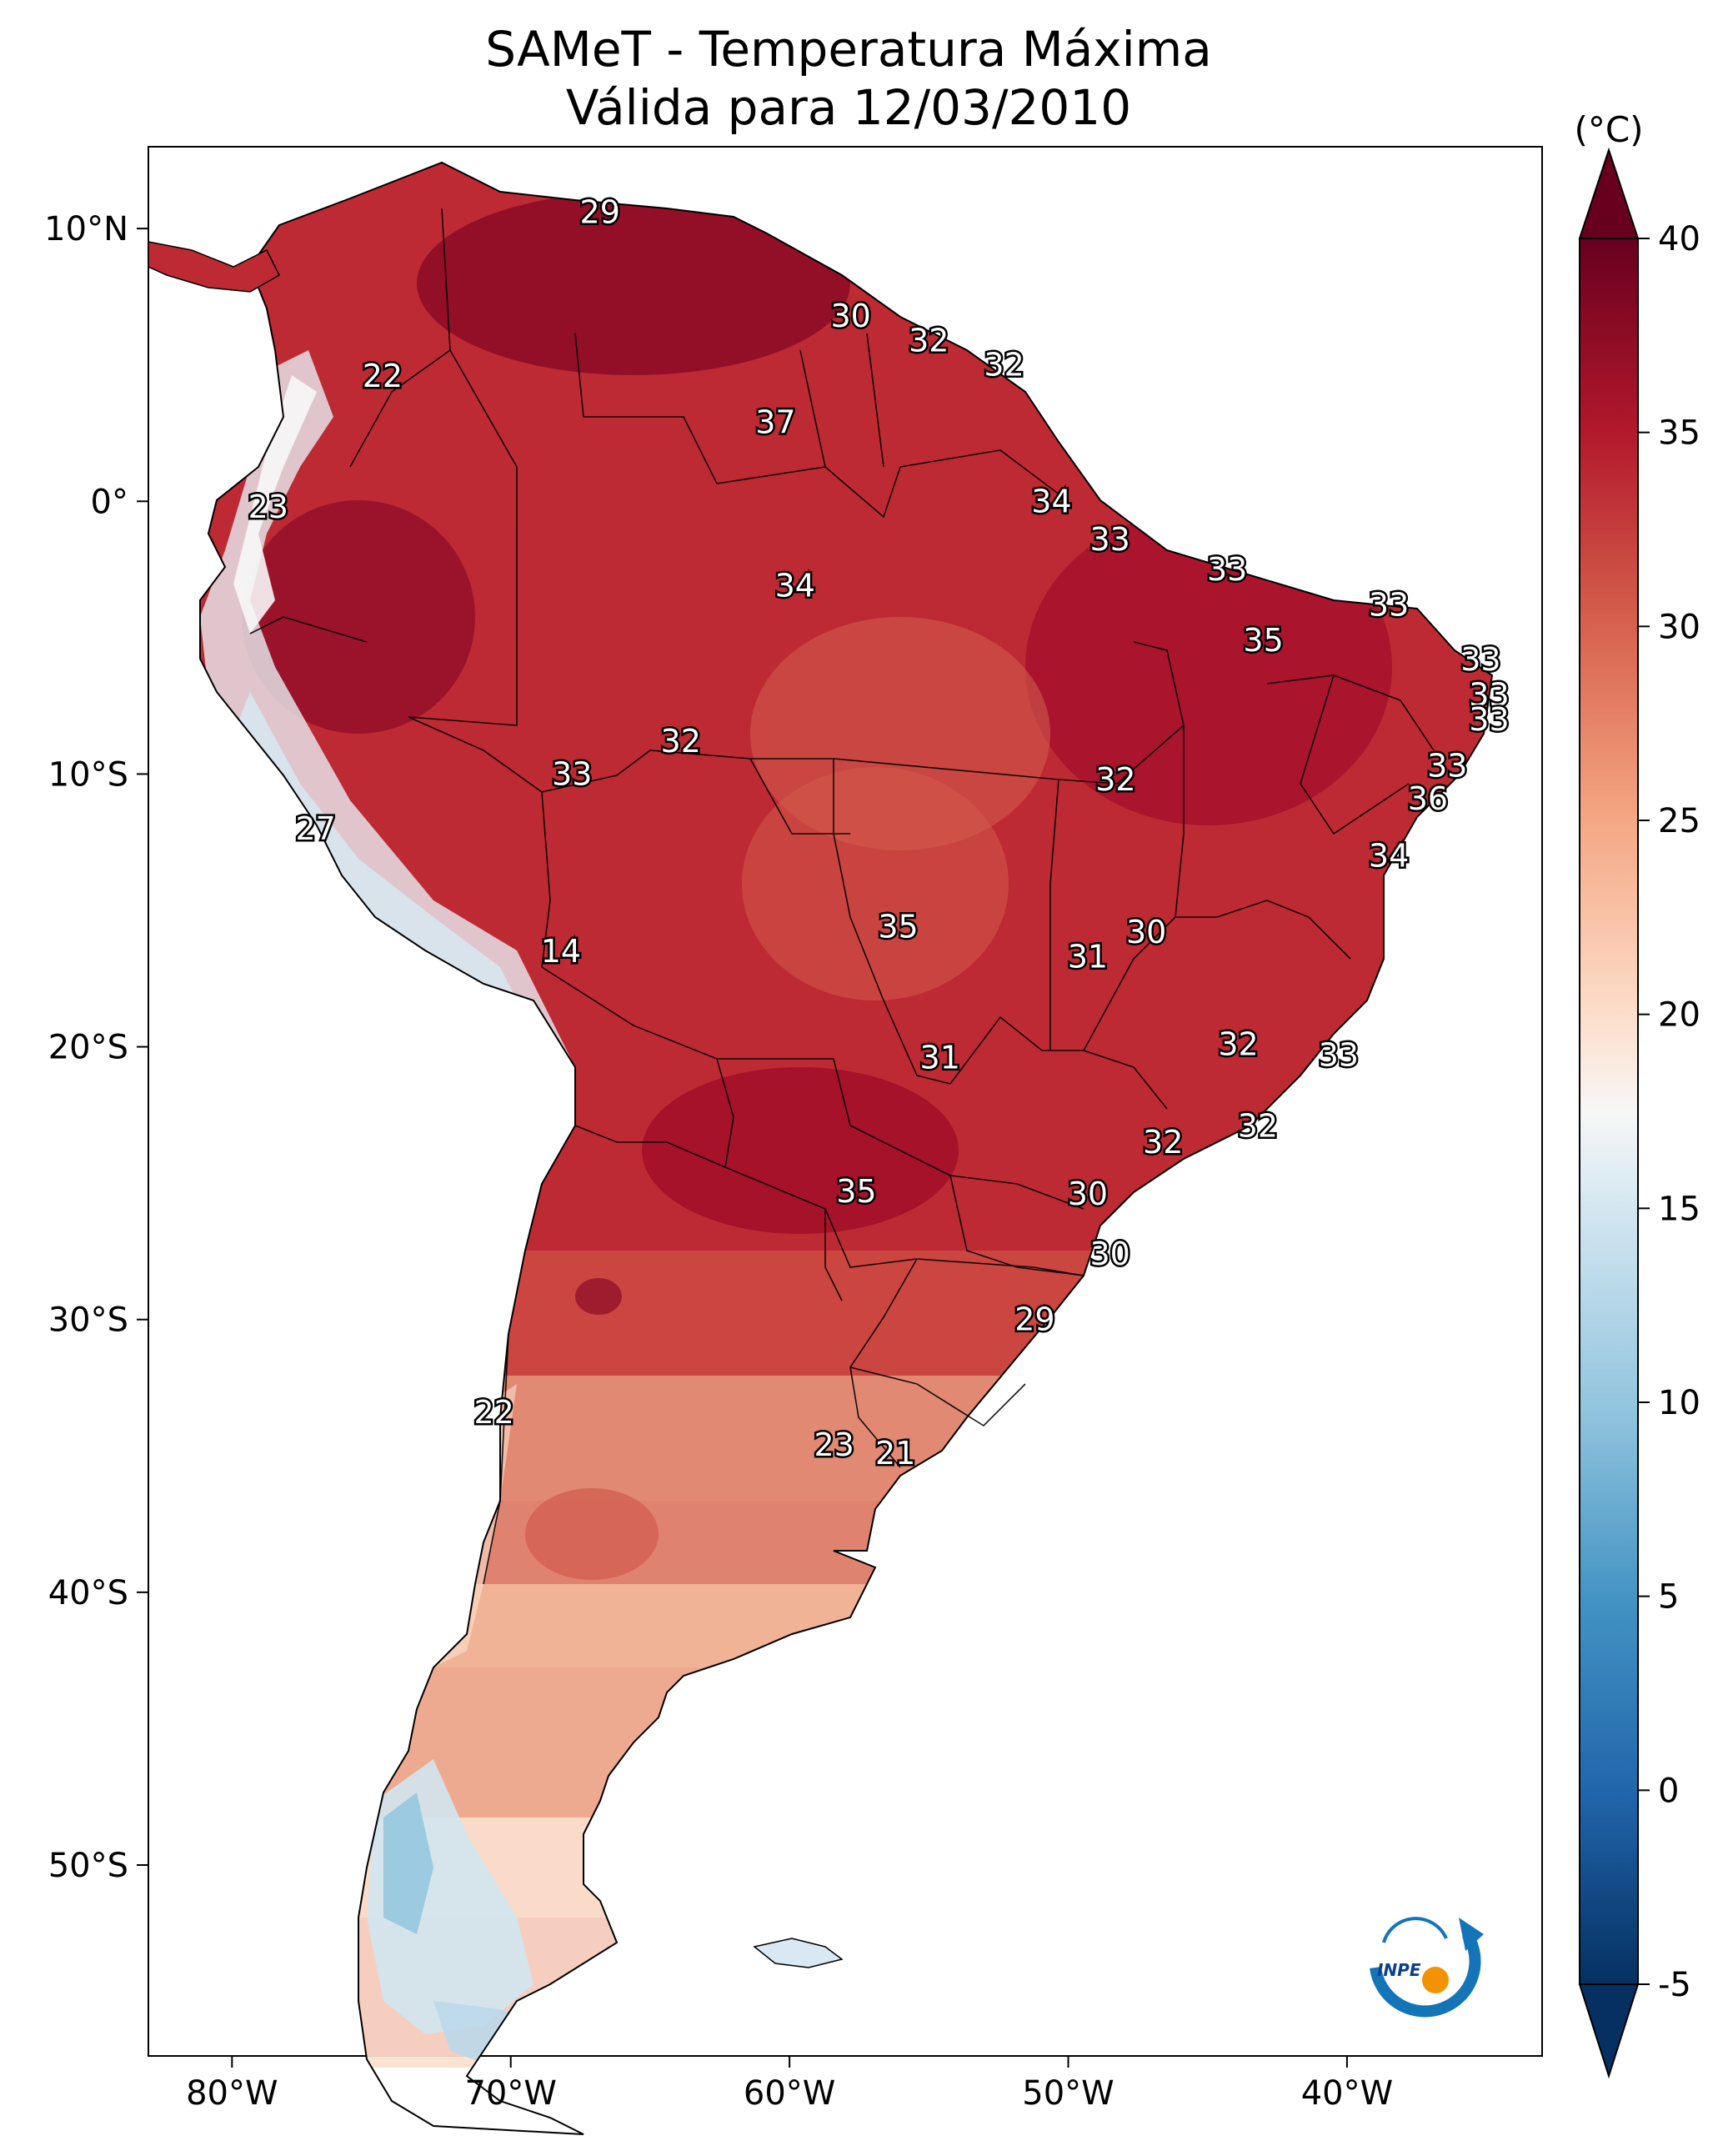  I want to click on station-value-label: 14, so click(561, 951).